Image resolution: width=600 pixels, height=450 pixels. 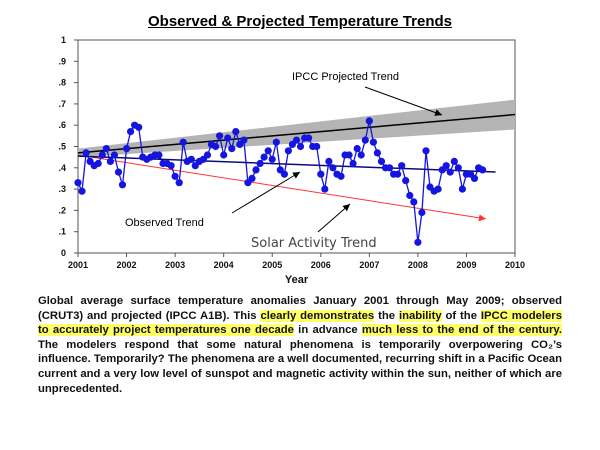 I want to click on solar-trend-arrow, so click(x=281, y=188).